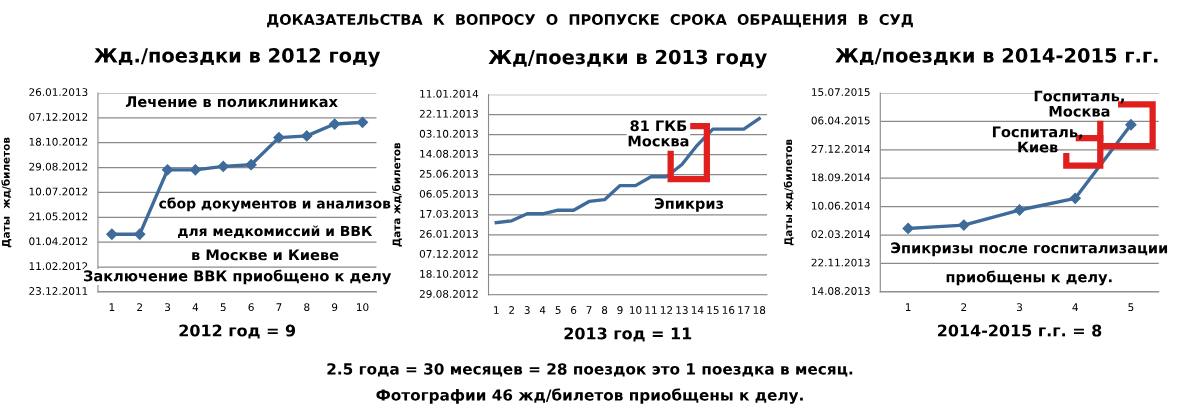 Image resolution: width=1180 pixels, height=417 pixels. Describe the element at coordinates (448, 133) in the screenshot. I see `text: 03.10.2013` at that location.